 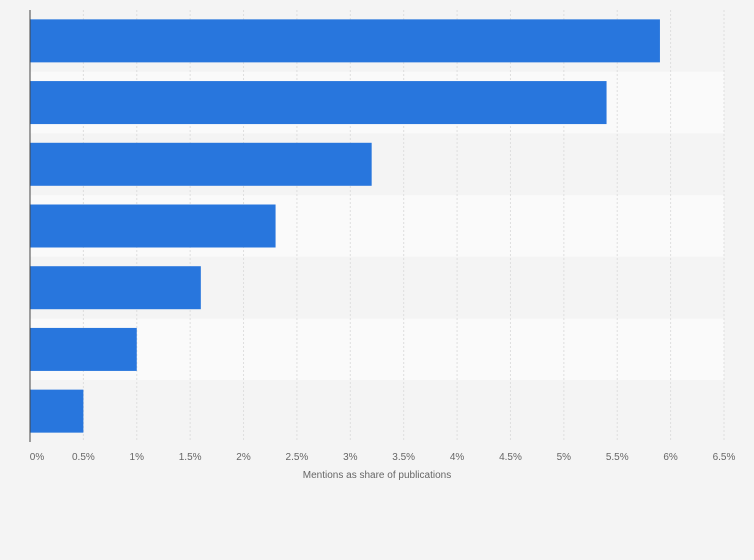 What do you see at coordinates (37, 457) in the screenshot?
I see `x-tick-label: 0%` at bounding box center [37, 457].